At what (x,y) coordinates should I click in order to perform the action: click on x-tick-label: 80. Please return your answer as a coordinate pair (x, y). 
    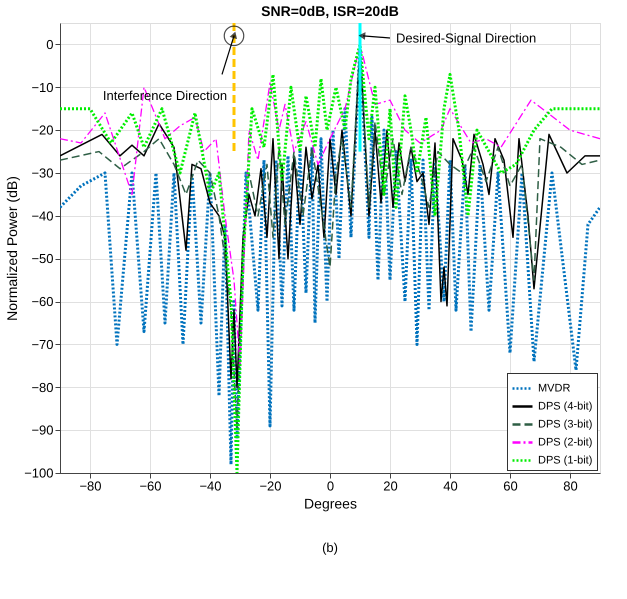
    Looking at the image, I should click on (570, 486).